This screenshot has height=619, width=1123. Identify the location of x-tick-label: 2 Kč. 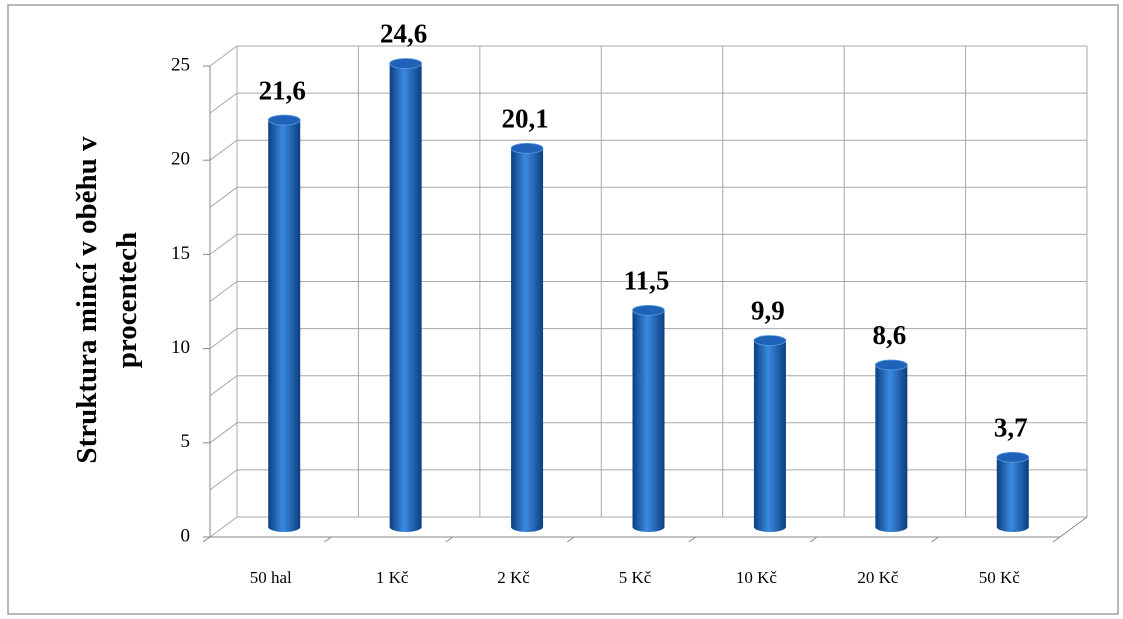
(513, 577).